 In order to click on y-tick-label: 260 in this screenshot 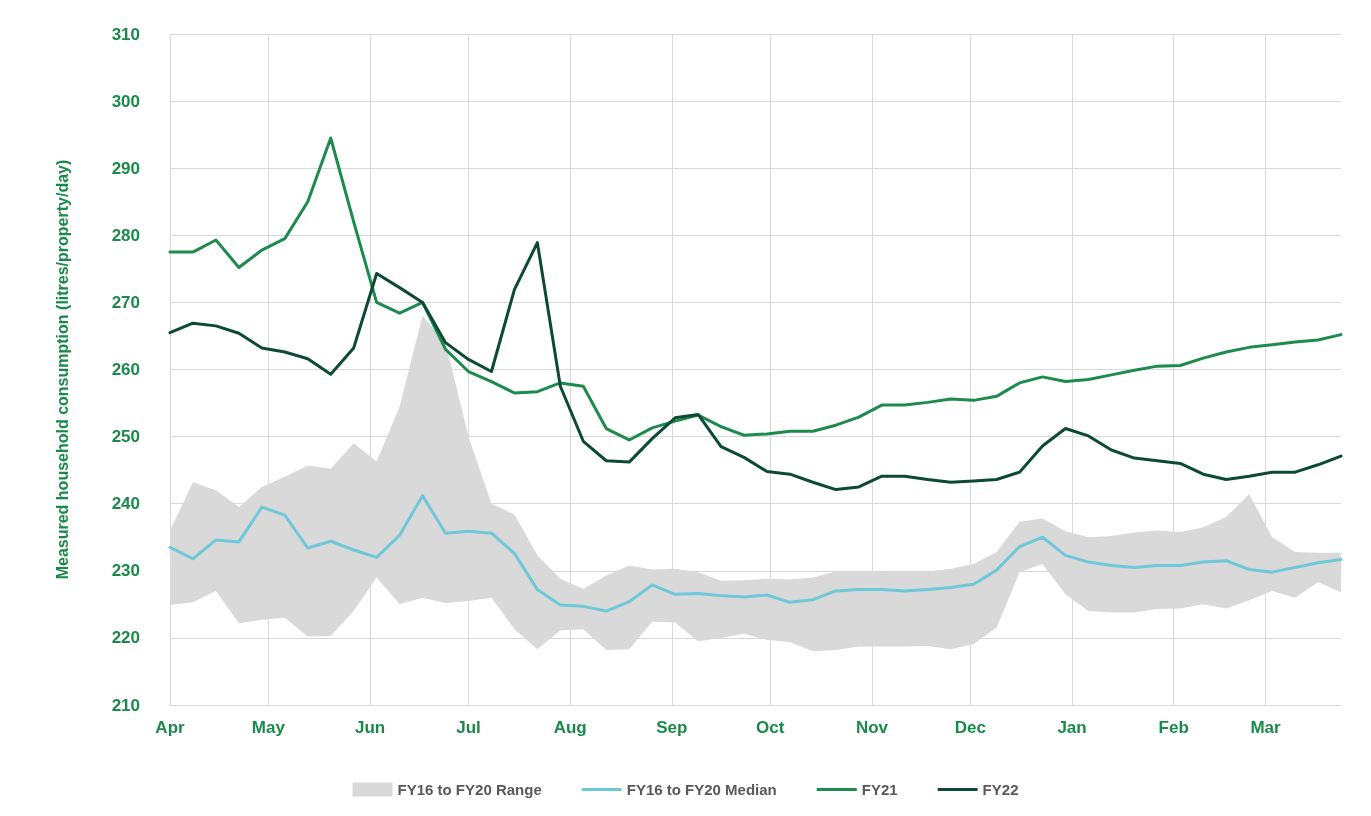, I will do `click(125, 369)`.